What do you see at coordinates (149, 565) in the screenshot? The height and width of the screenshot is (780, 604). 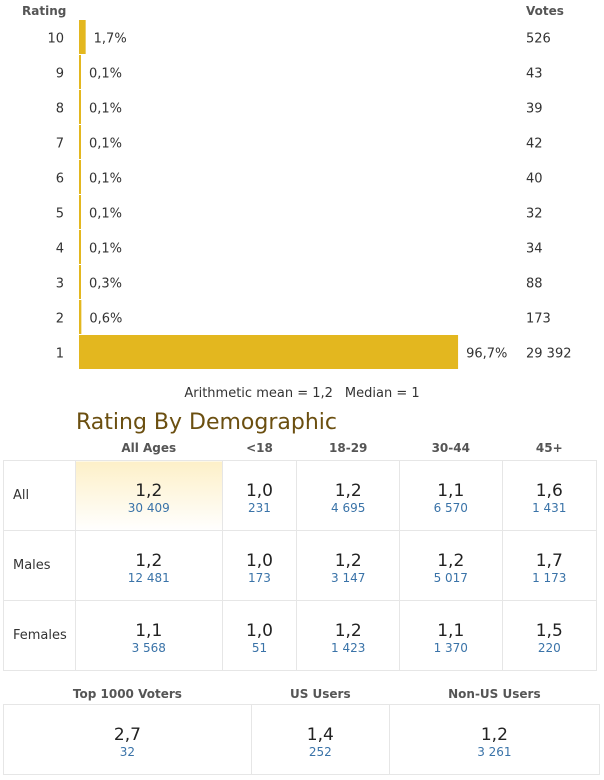 I see `demo-cell: 1,2 12 481` at bounding box center [149, 565].